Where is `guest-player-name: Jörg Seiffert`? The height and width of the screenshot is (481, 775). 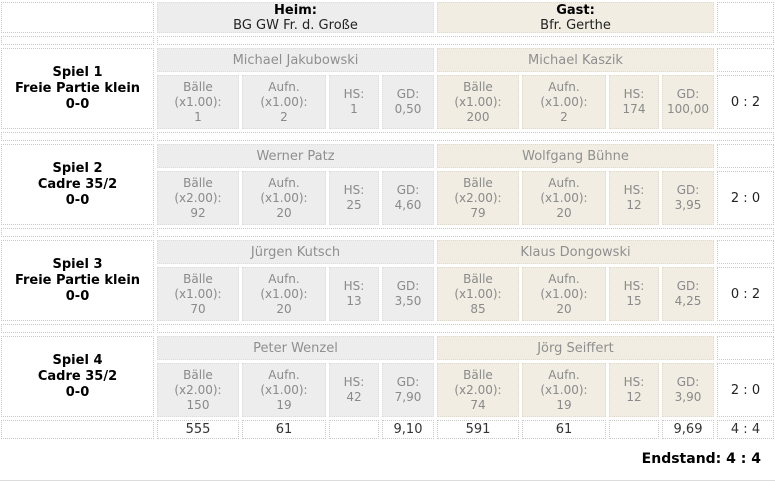 guest-player-name: Jörg Seiffert is located at coordinates (575, 348).